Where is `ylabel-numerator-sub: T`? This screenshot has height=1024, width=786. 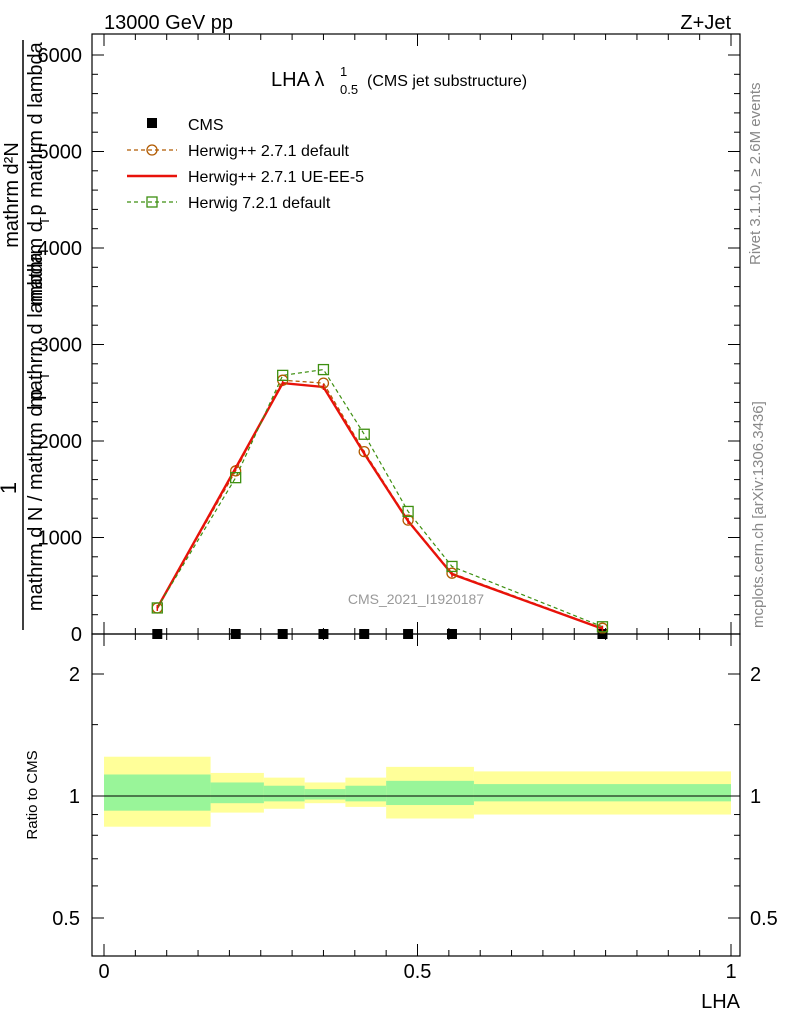
ylabel-numerator-sub: T is located at coordinates (44, 221).